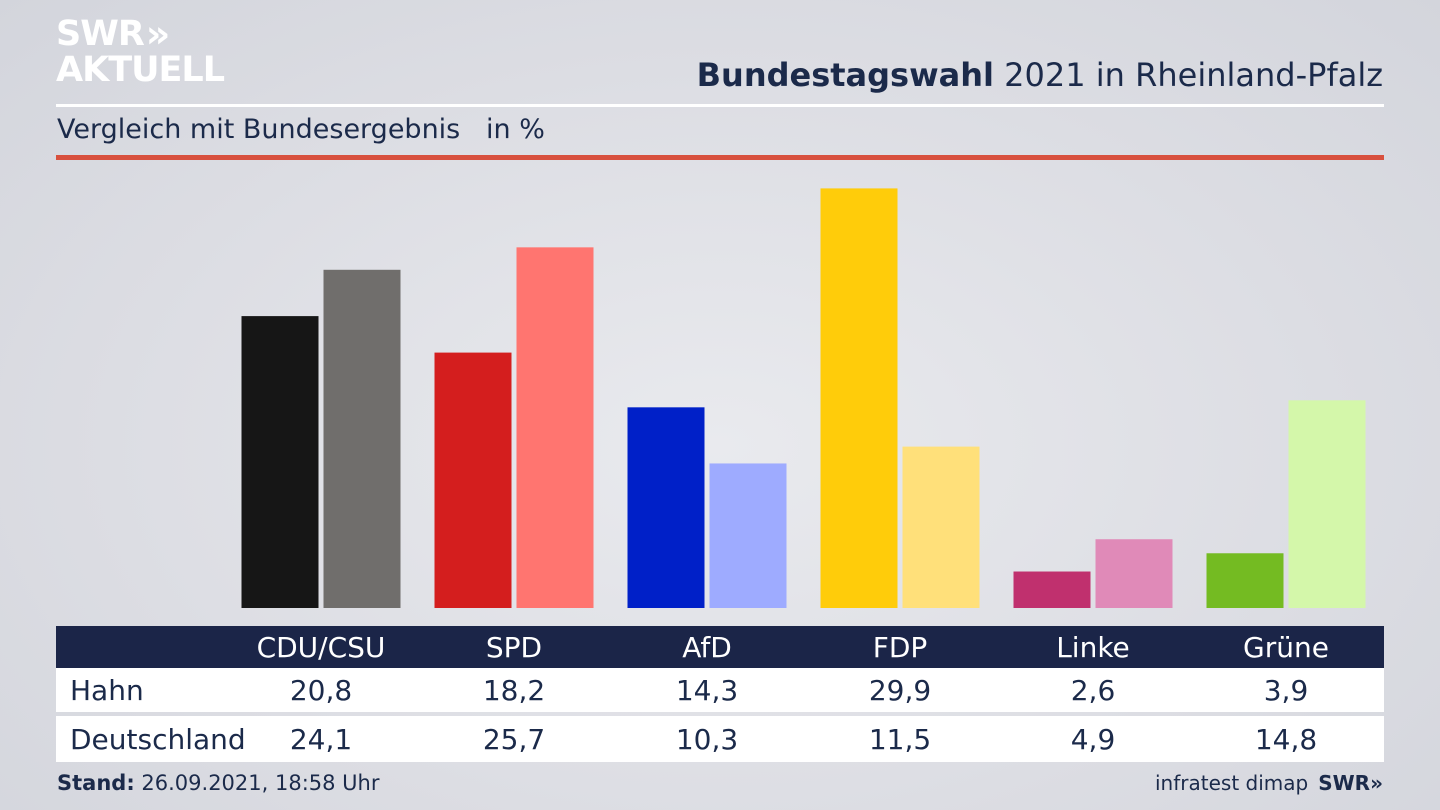 The height and width of the screenshot is (810, 1440). What do you see at coordinates (707, 647) in the screenshot?
I see `column-header: AfD` at bounding box center [707, 647].